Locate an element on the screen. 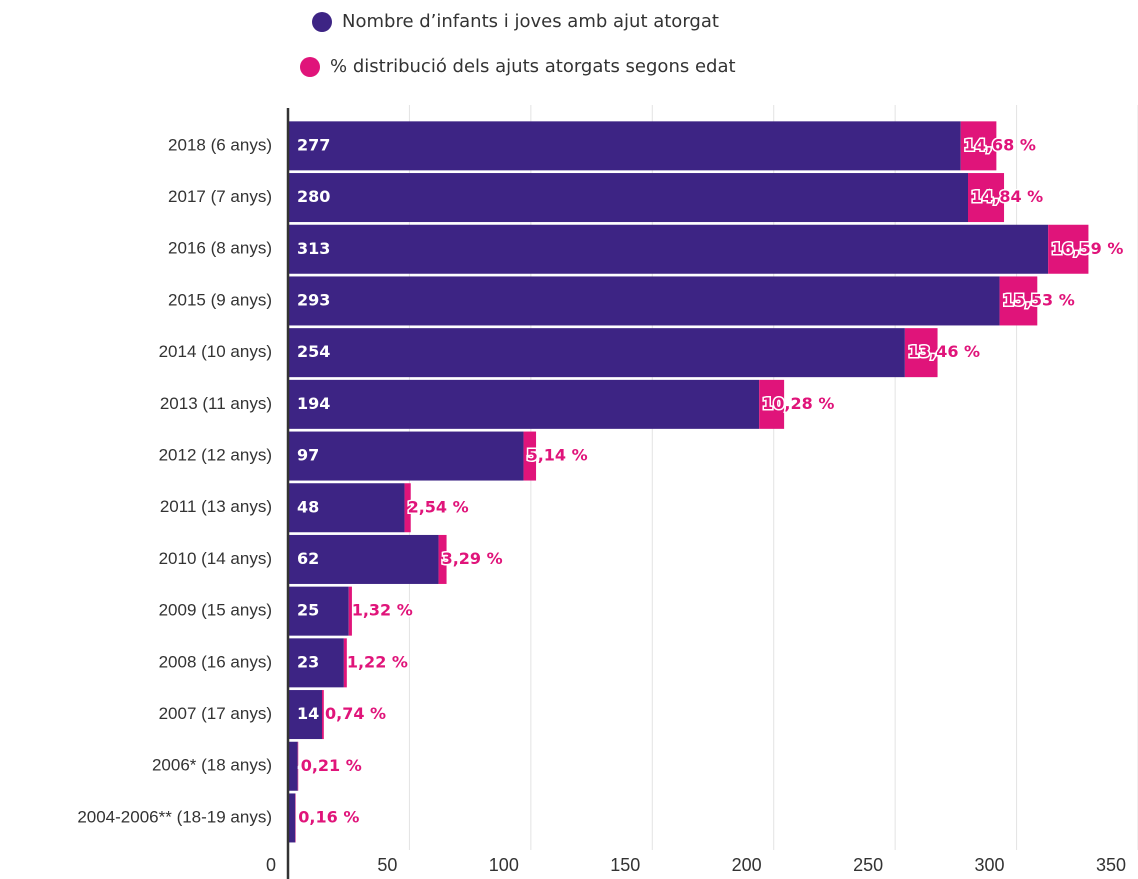 The height and width of the screenshot is (879, 1138). x-tick-label: 0 is located at coordinates (271, 865).